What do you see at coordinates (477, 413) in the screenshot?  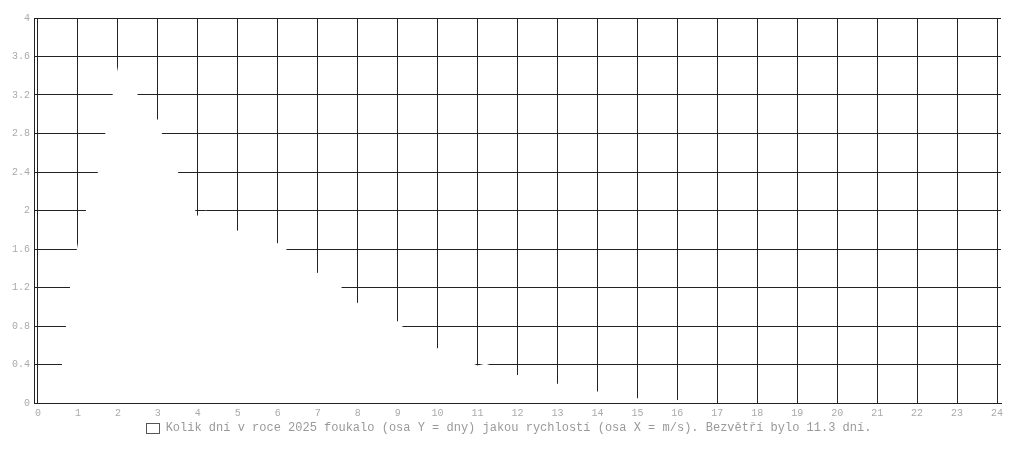 I see `x-tick-label: 11` at bounding box center [477, 413].